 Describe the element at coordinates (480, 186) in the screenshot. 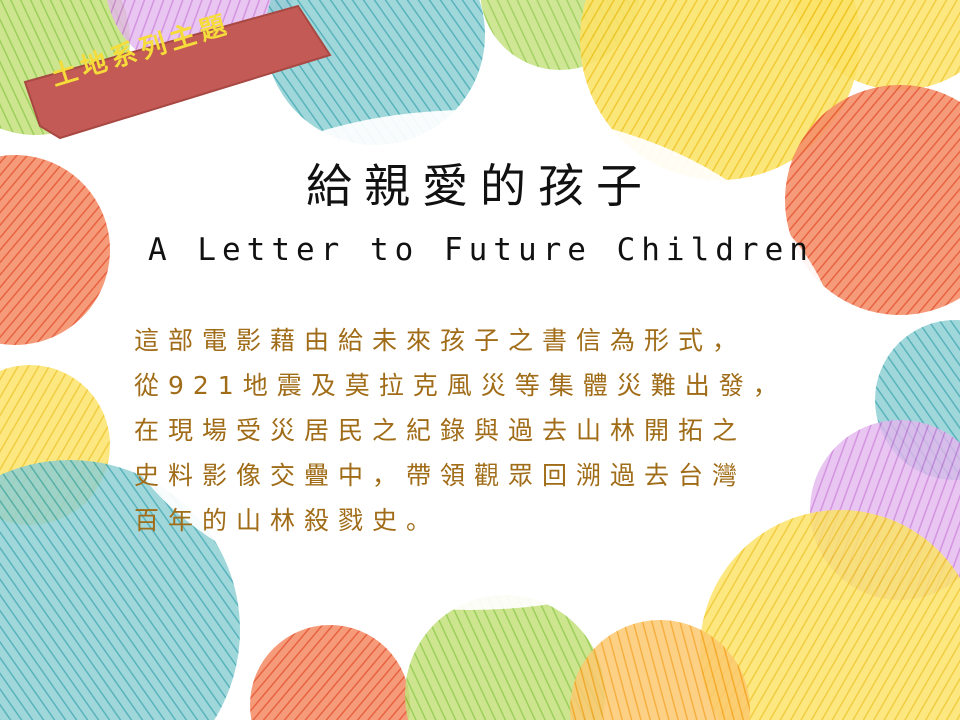

I see `title-chinese: 給親愛的孩子` at that location.